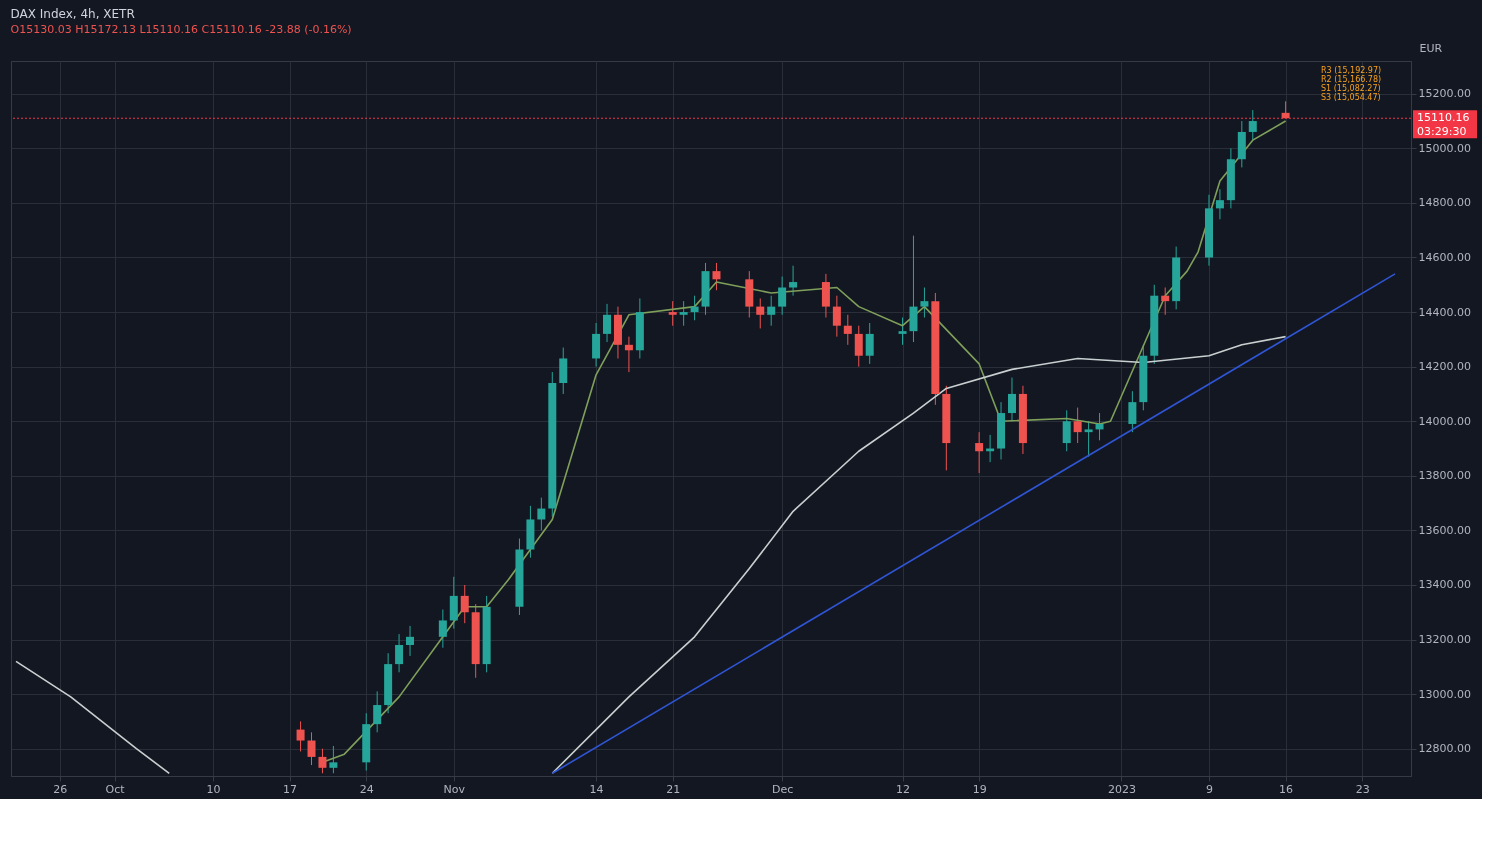 This screenshot has width=1500, height=844. What do you see at coordinates (1444, 148) in the screenshot?
I see `y-tick-label: 15000.00` at bounding box center [1444, 148].